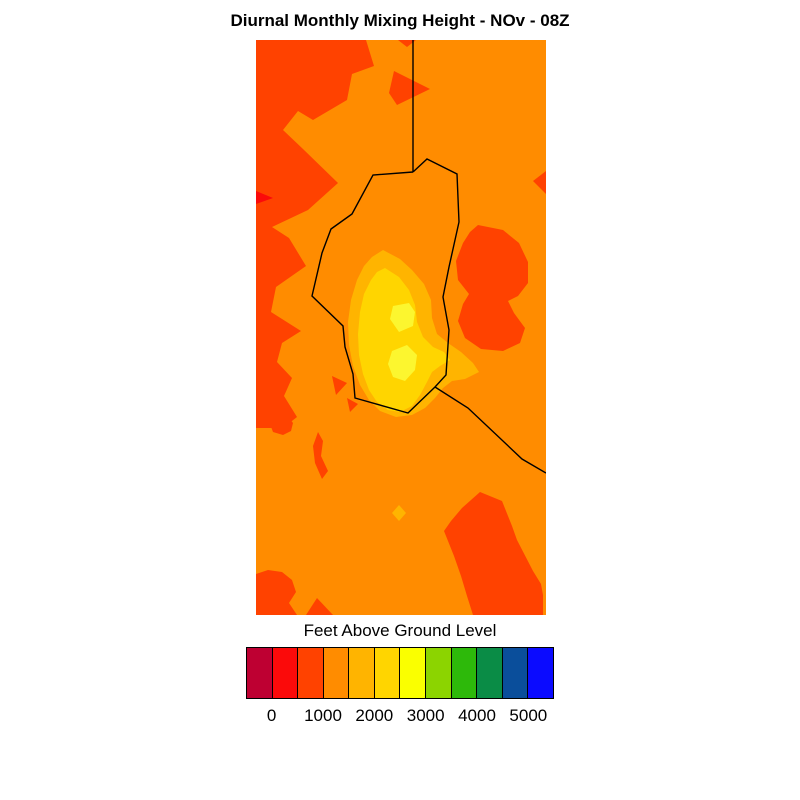 Image resolution: width=800 pixels, height=800 pixels. I want to click on red-triangle-a, so click(339, 385).